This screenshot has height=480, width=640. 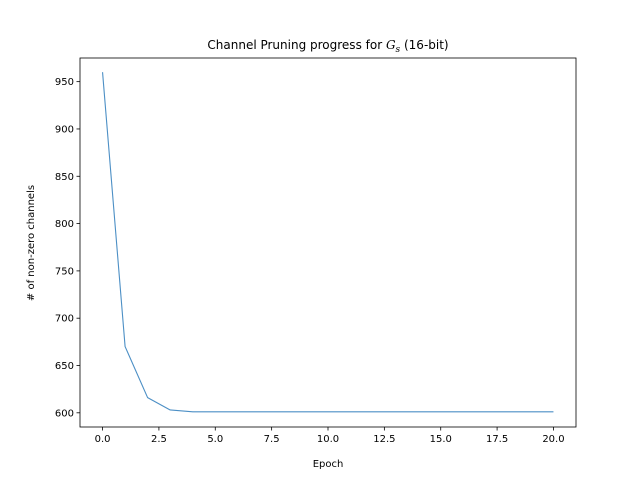 I want to click on chart-title-variable: G, so click(x=391, y=45).